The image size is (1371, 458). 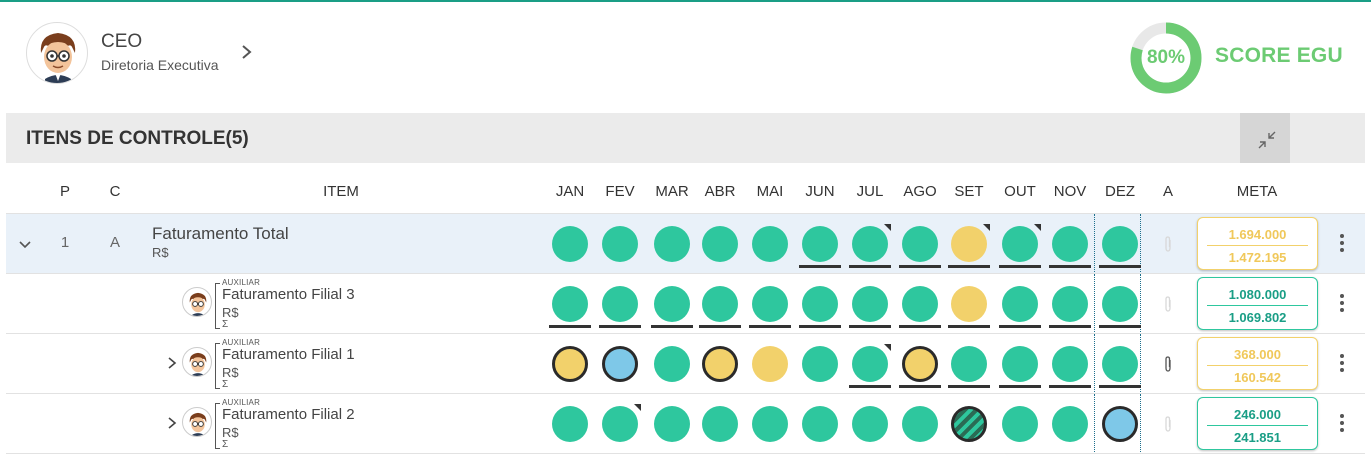 What do you see at coordinates (1020, 191) in the screenshot?
I see `column-header-month: OUT` at bounding box center [1020, 191].